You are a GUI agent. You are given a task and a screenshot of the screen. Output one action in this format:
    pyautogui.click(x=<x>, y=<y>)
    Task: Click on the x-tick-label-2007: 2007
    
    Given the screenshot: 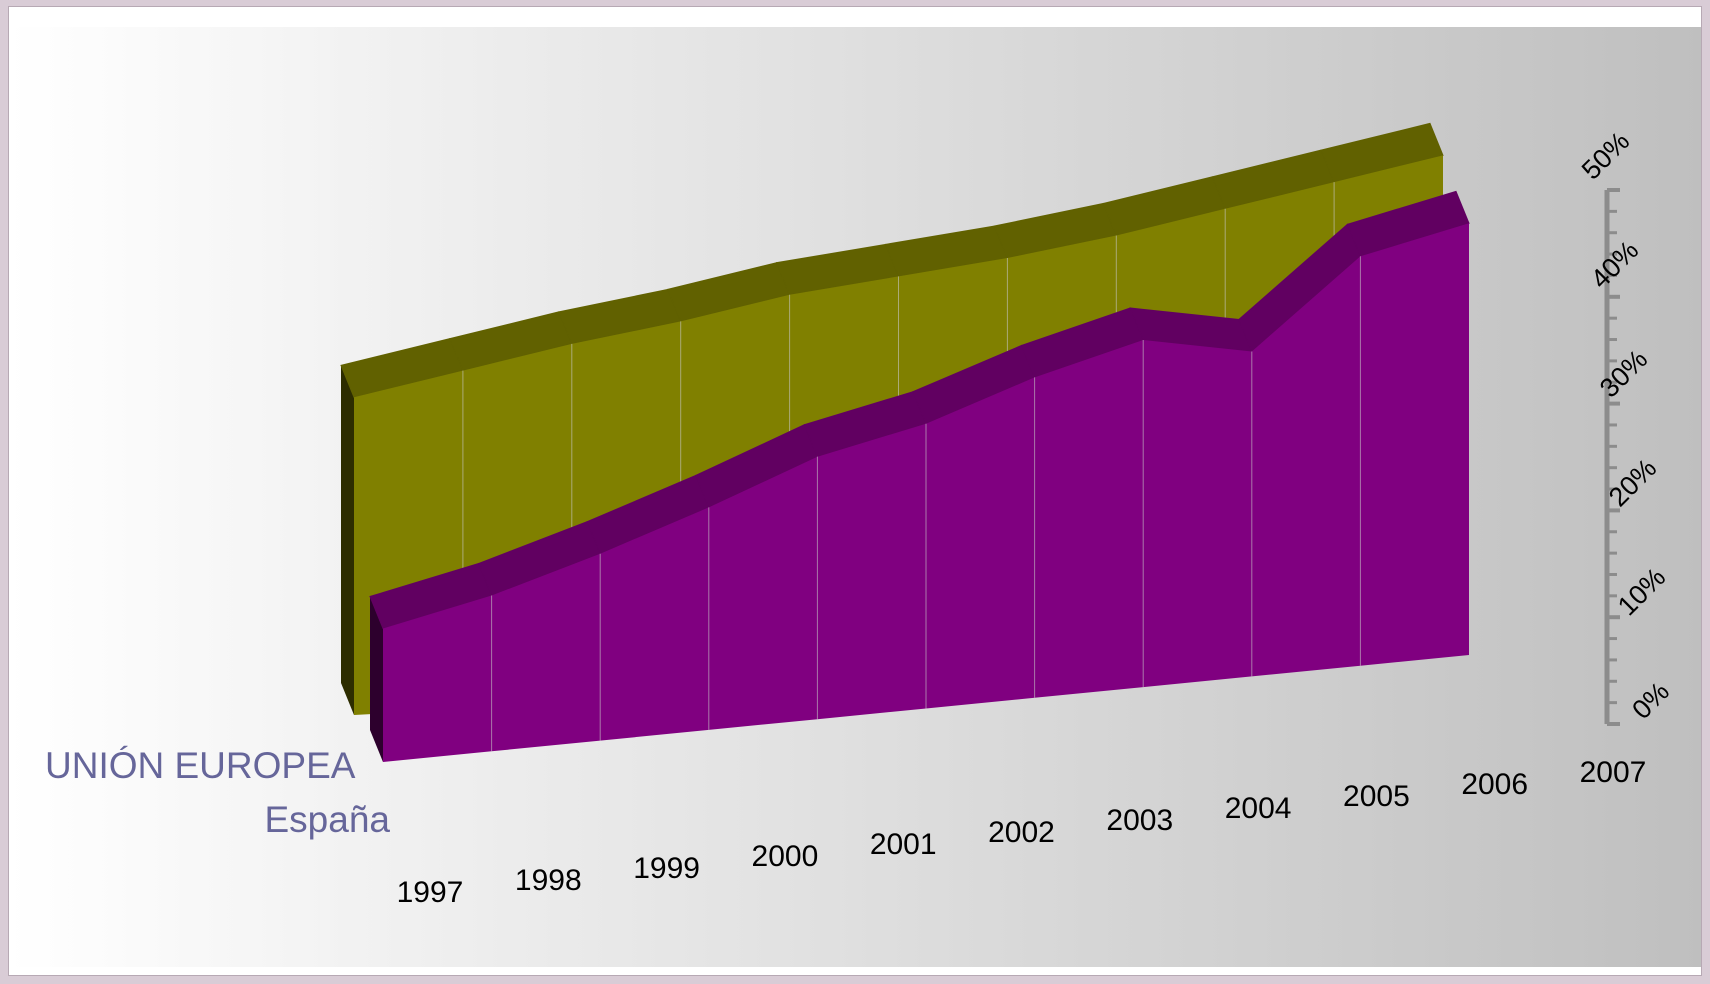 What is the action you would take?
    pyautogui.click(x=1613, y=772)
    